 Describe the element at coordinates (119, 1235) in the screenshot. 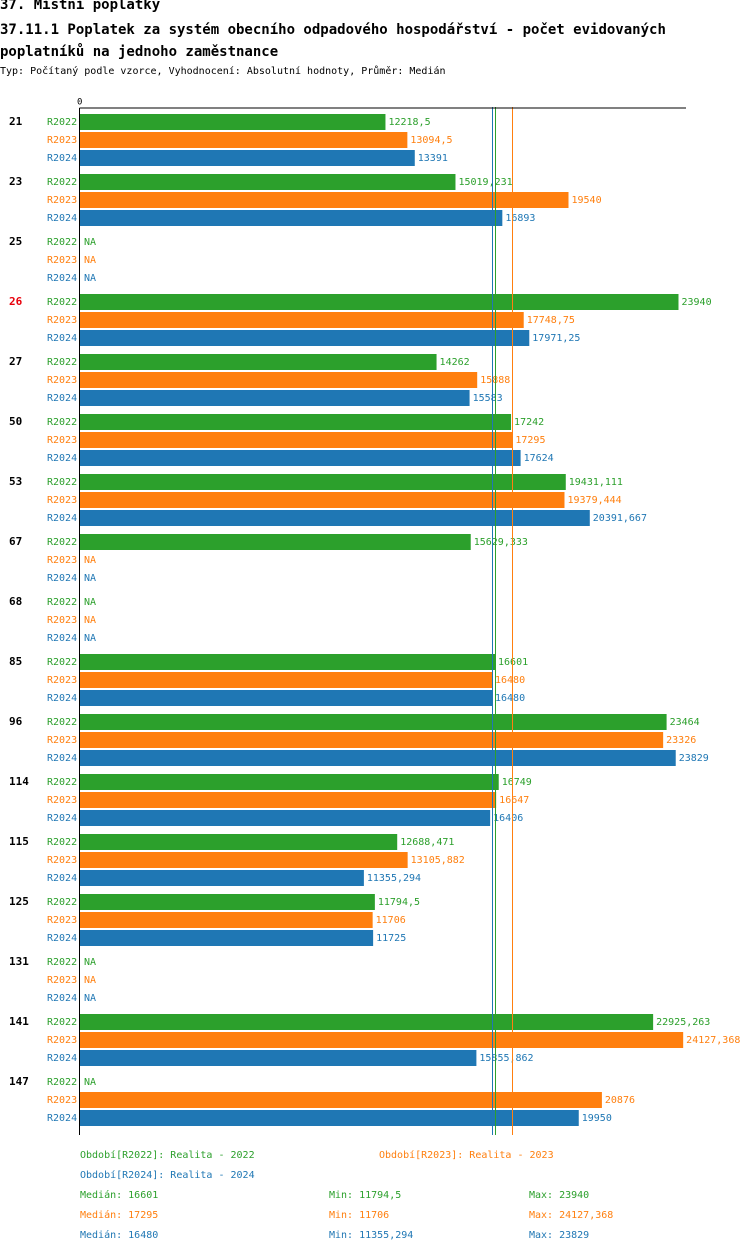

I see `legend-median-r2024: Medián: 16480` at that location.